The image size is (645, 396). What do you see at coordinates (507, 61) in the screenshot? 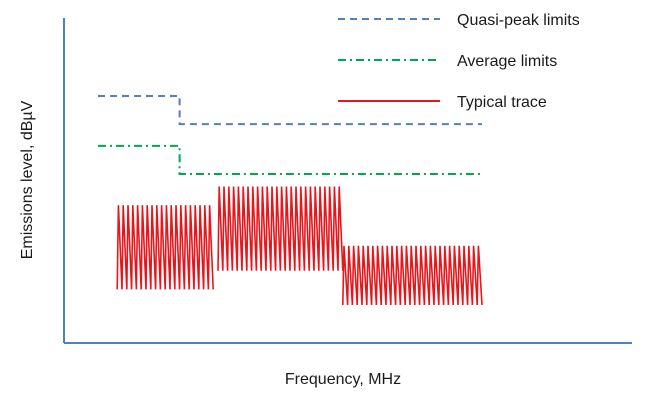
I see `legend-label-average: Average limits` at bounding box center [507, 61].